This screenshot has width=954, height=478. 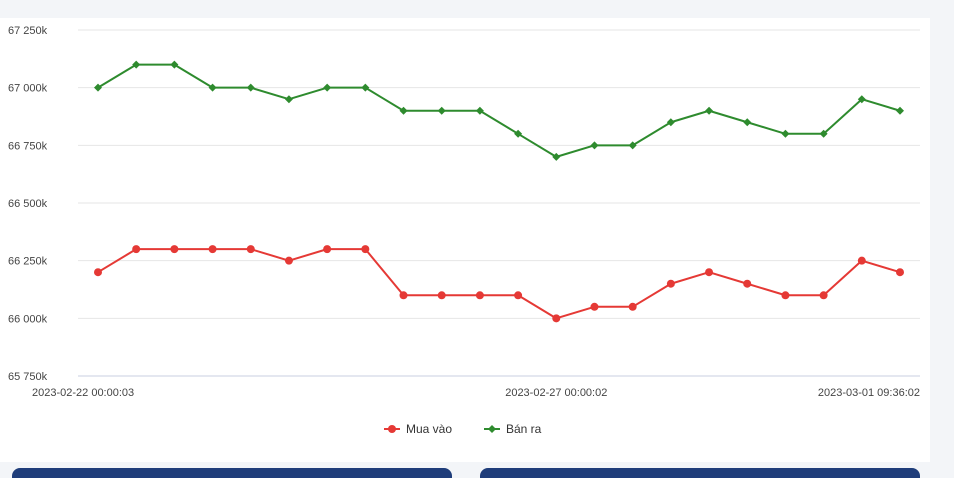 What do you see at coordinates (28, 377) in the screenshot?
I see `y-tick-label: 65 750k` at bounding box center [28, 377].